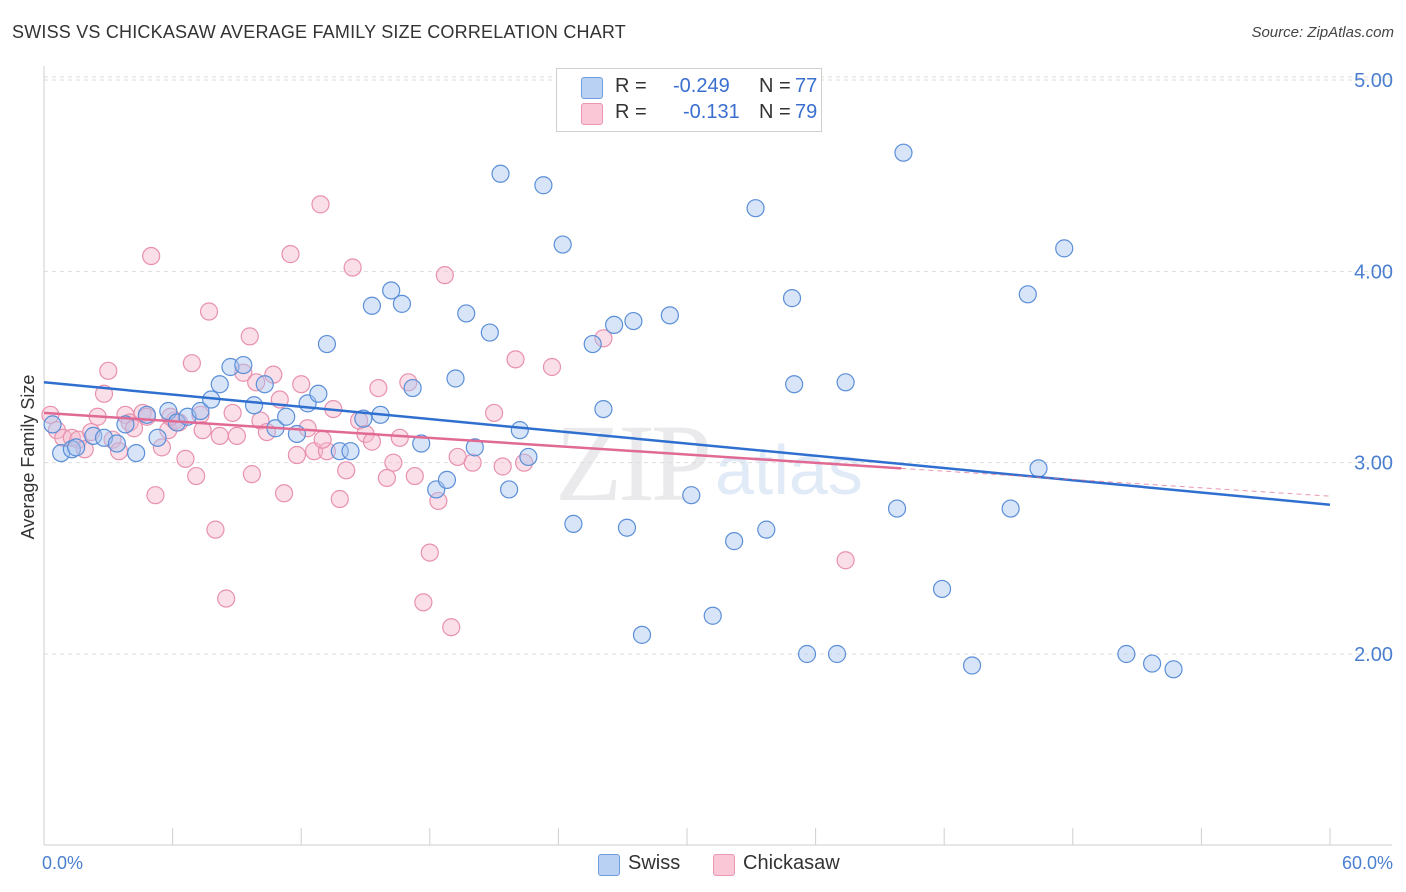 The image size is (1406, 892). I want to click on chickasaw-trend-extension, so click(1116, 482).